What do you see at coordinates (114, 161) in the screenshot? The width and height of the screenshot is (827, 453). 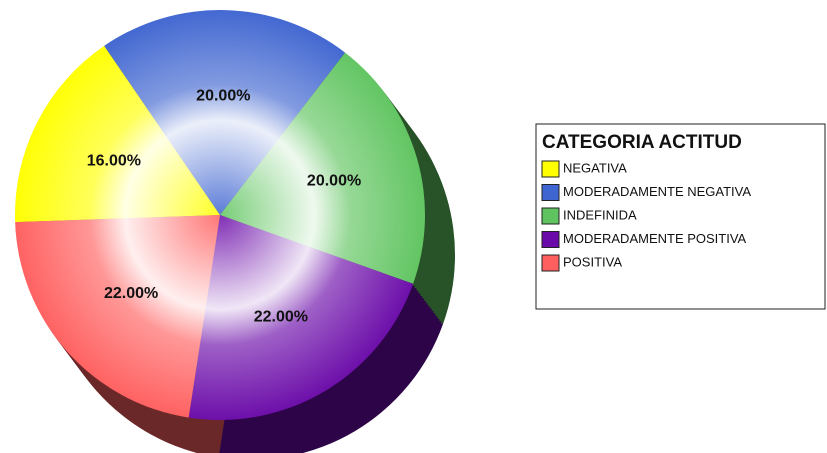 I see `data-label: 16.00%` at bounding box center [114, 161].